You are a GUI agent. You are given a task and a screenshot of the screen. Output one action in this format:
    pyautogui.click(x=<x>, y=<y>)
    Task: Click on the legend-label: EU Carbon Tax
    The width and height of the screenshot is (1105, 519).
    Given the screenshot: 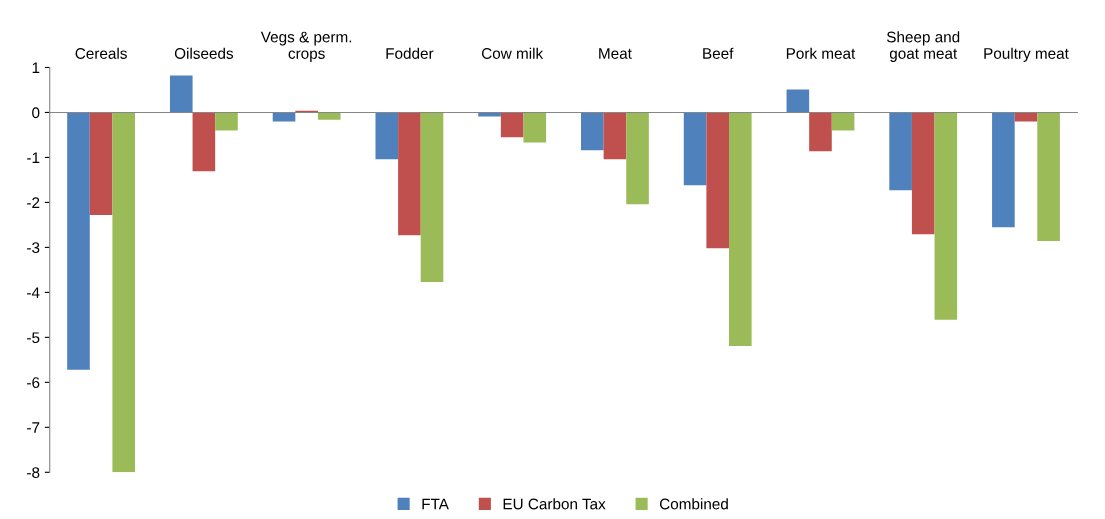 What is the action you would take?
    pyautogui.click(x=554, y=504)
    